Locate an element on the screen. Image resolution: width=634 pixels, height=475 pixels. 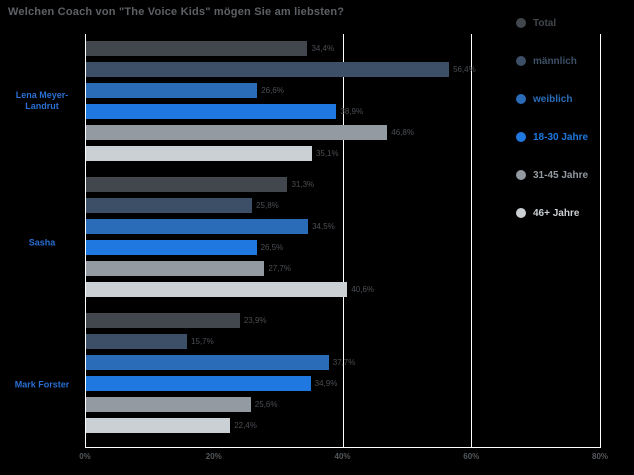
legend-label: Total is located at coordinates (545, 23).